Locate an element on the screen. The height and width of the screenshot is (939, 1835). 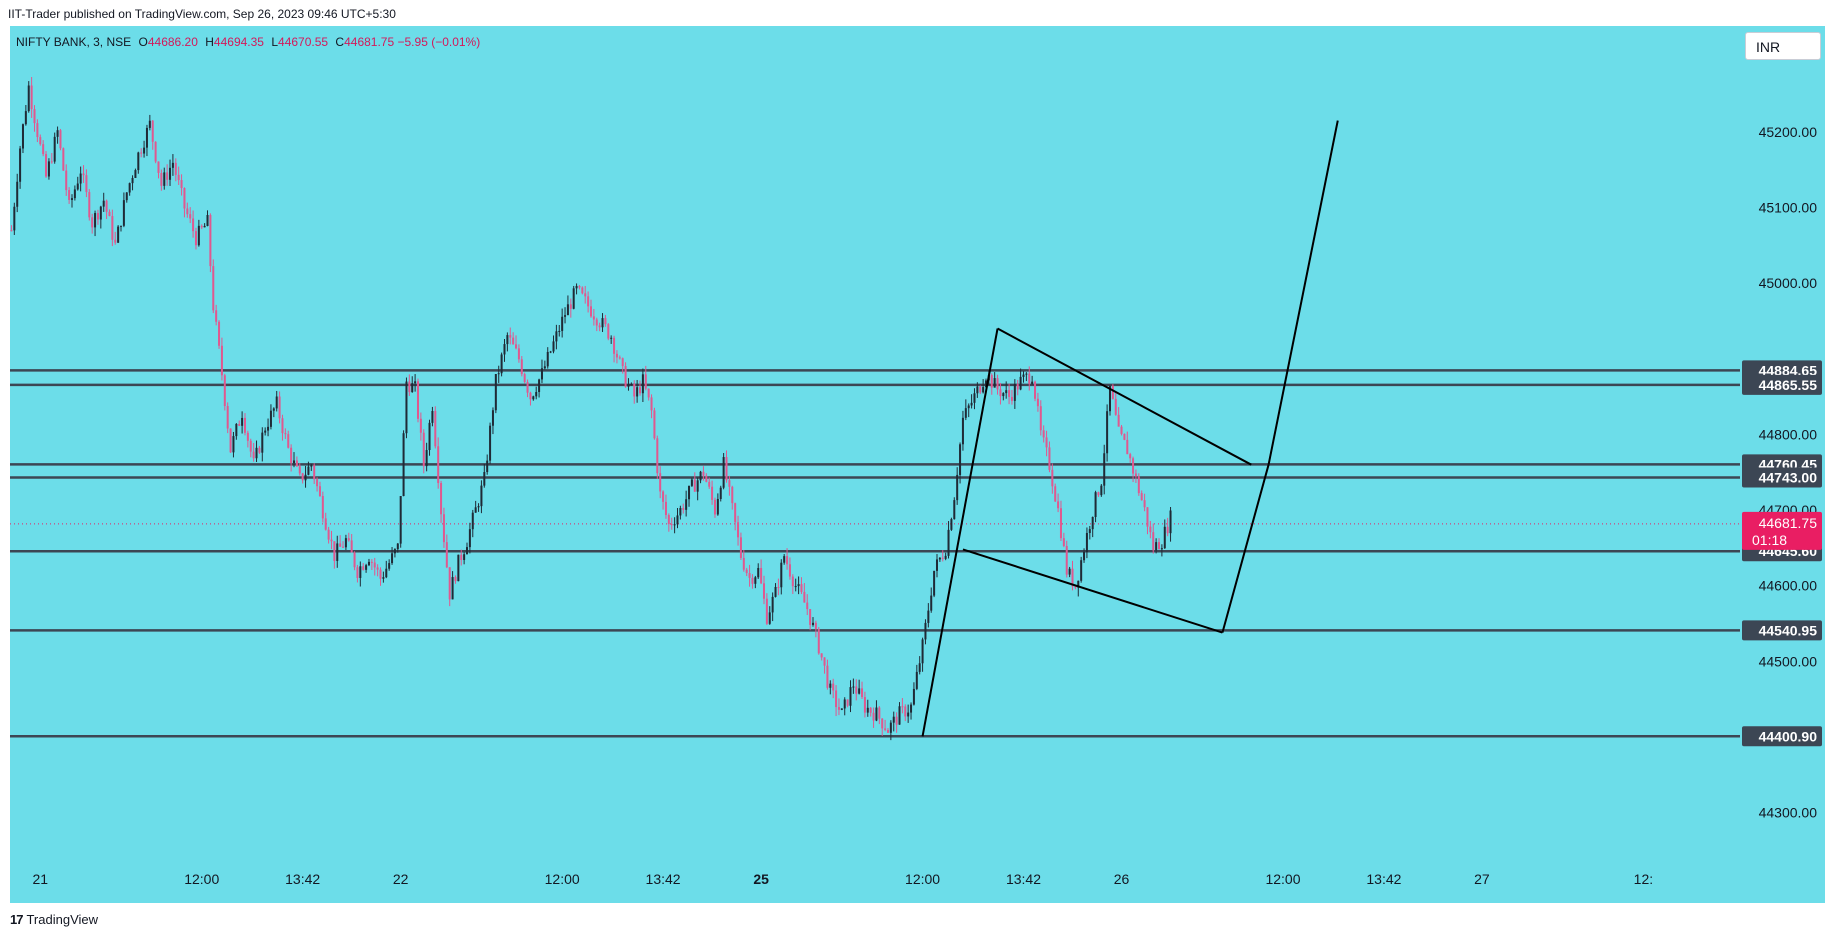
x-tick-label: 12:00 is located at coordinates (562, 879).